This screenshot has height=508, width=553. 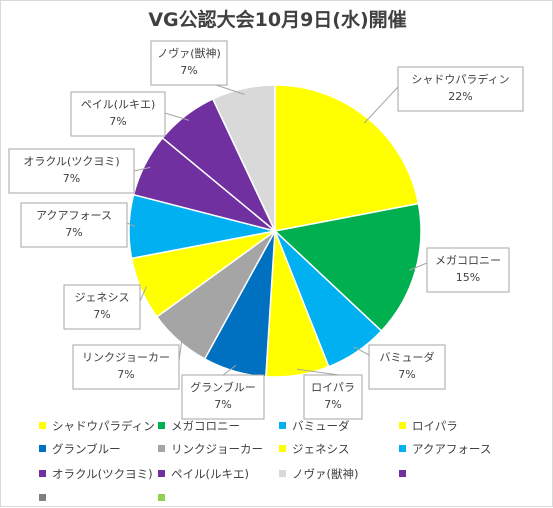 I want to click on legend-entry: バミューダ, so click(x=314, y=426).